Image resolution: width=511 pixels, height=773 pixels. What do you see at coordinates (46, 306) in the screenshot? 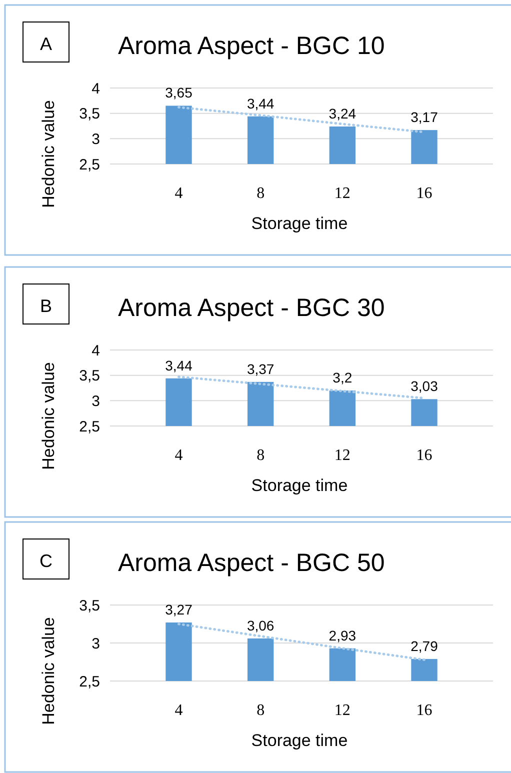
I see `text: B` at bounding box center [46, 306].